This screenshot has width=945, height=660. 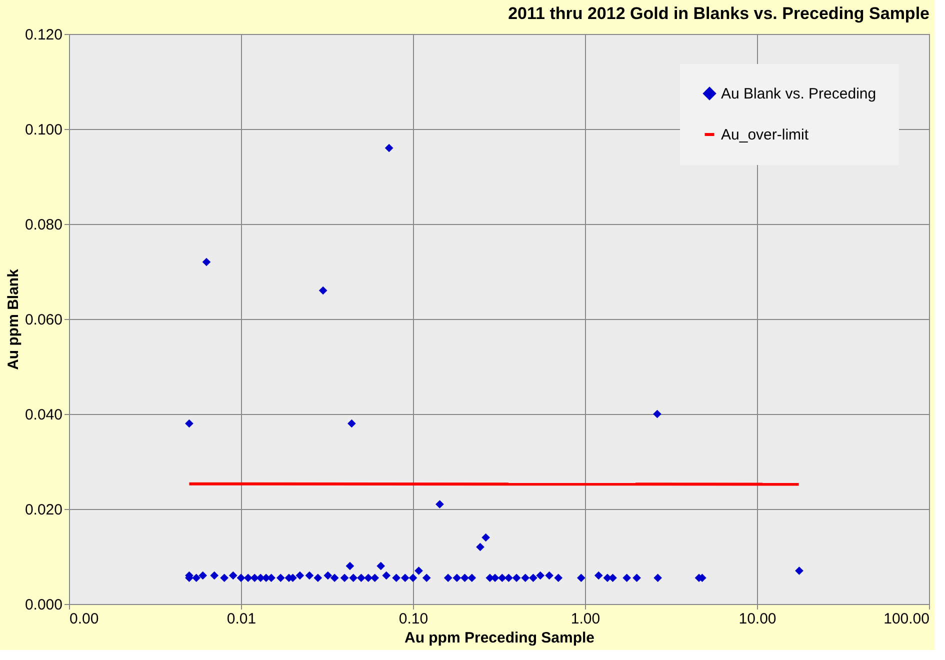 What do you see at coordinates (43, 510) in the screenshot?
I see `y-tick-label: 0.020` at bounding box center [43, 510].